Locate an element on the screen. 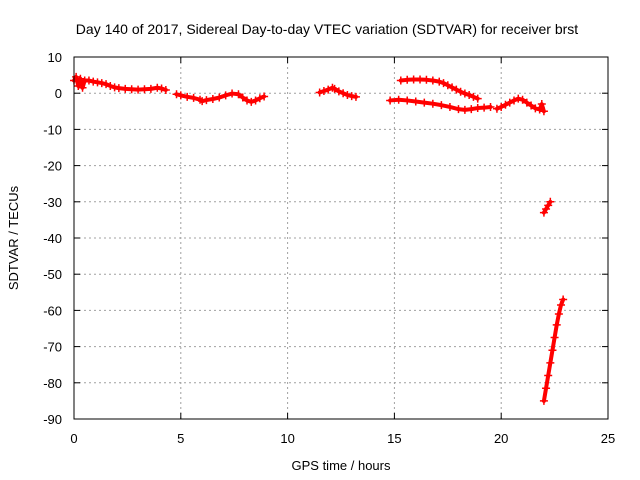  y-axis-label: SDTVAR / TECUs is located at coordinates (13, 237).